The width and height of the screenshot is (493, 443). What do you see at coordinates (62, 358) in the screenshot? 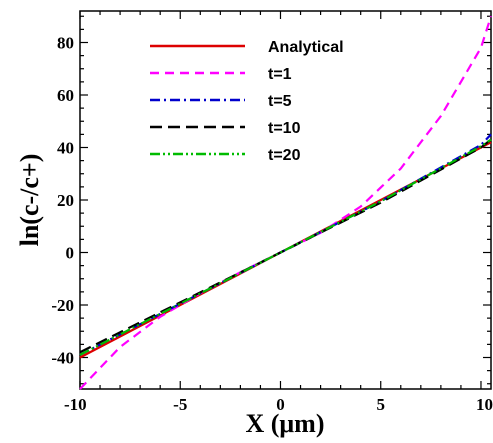
I see `y-tick-label: -40` at bounding box center [62, 358].